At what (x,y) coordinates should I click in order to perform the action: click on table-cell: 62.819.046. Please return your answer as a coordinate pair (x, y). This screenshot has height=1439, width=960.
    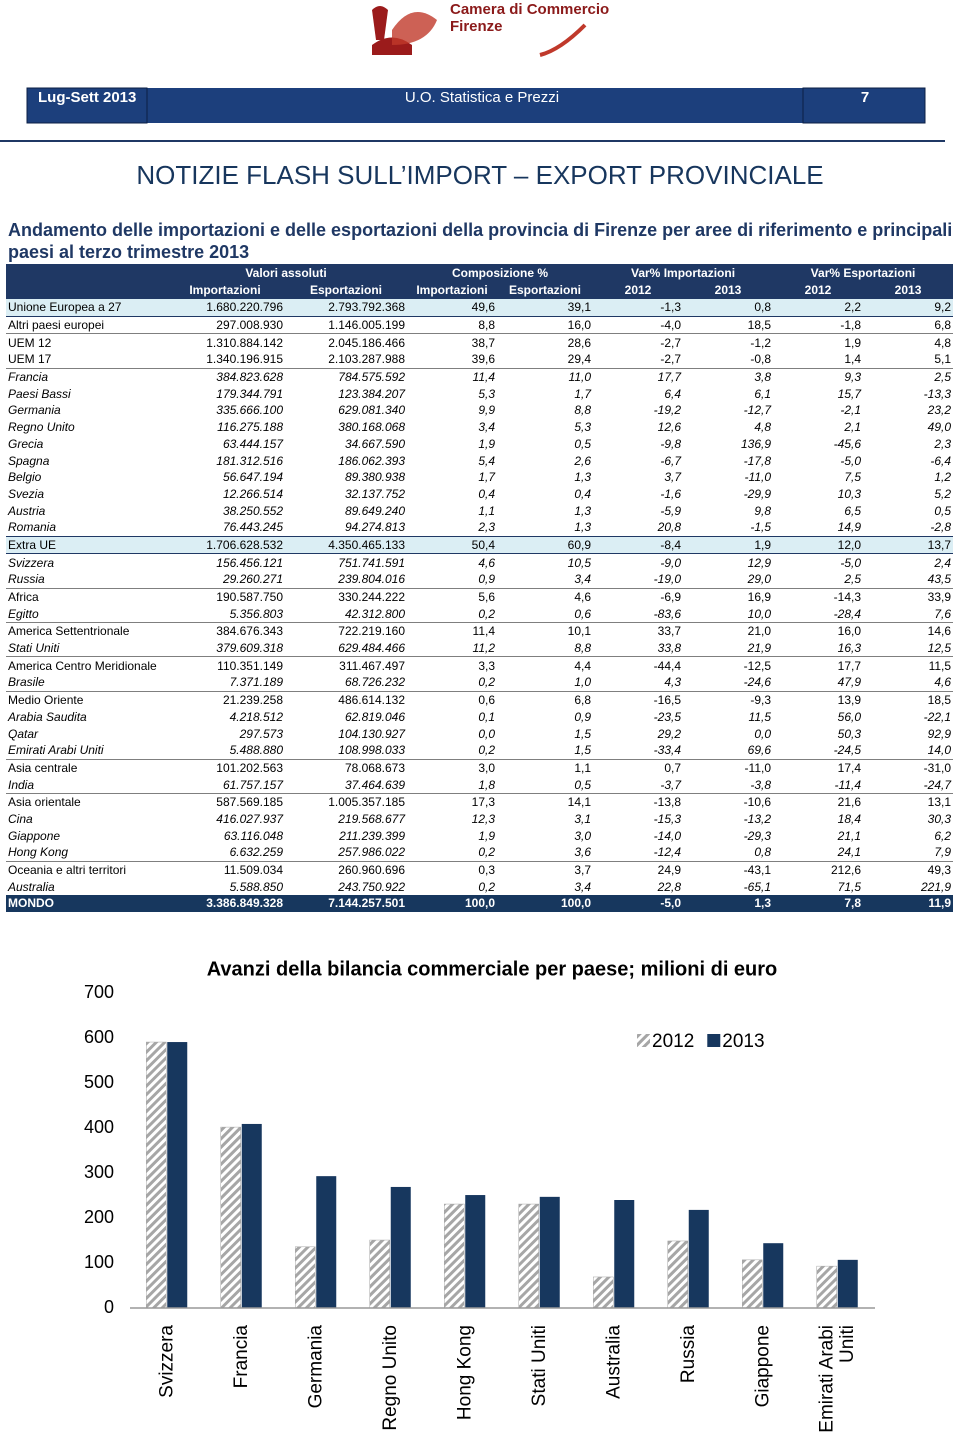
    Looking at the image, I should click on (374, 716).